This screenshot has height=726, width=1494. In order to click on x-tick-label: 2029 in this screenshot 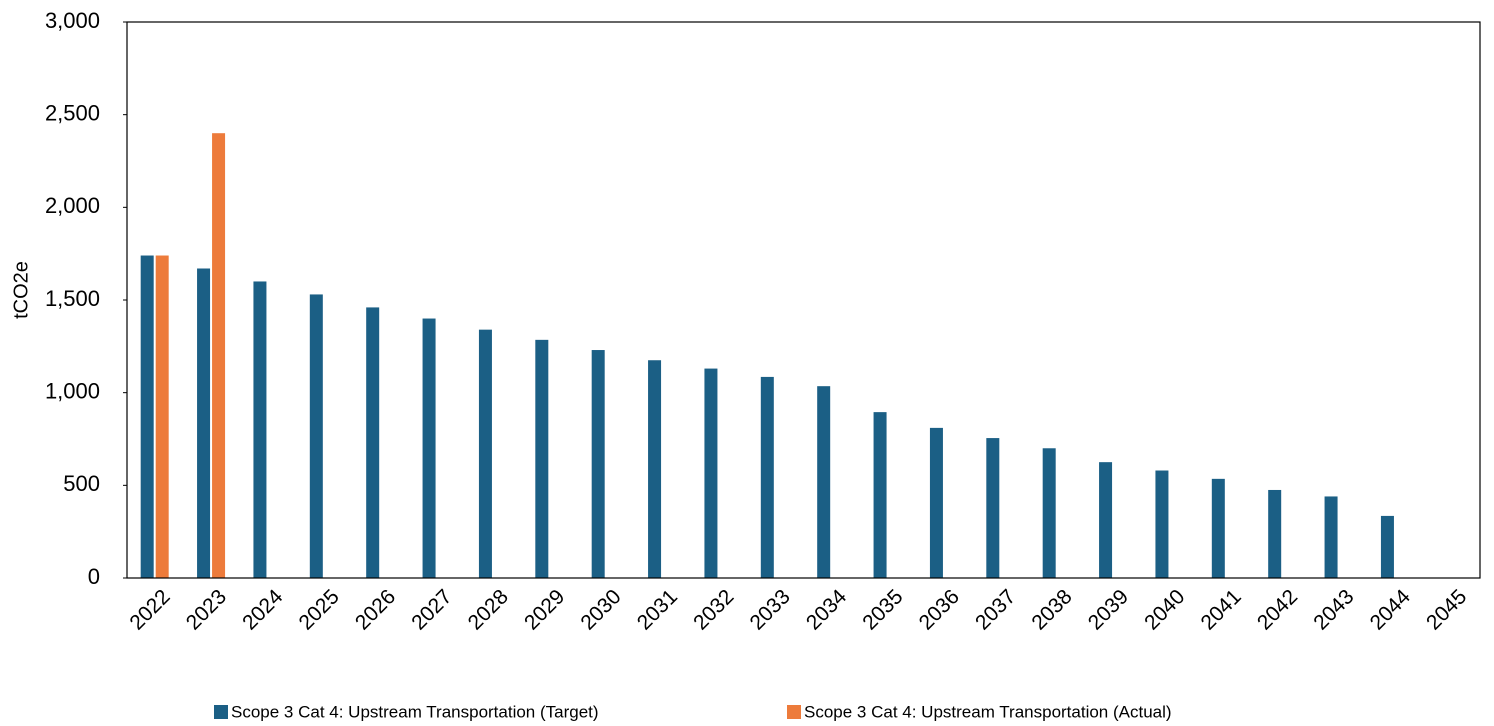, I will do `click(544, 609)`.